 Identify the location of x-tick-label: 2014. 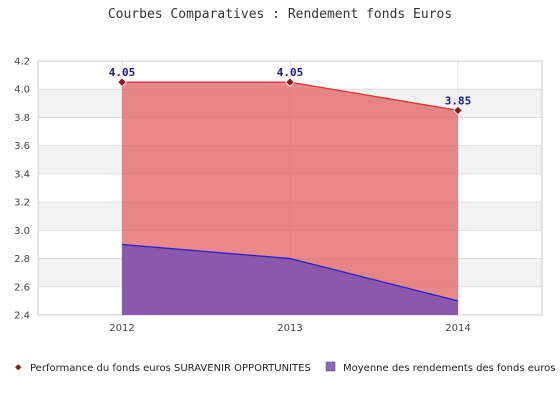
(457, 328).